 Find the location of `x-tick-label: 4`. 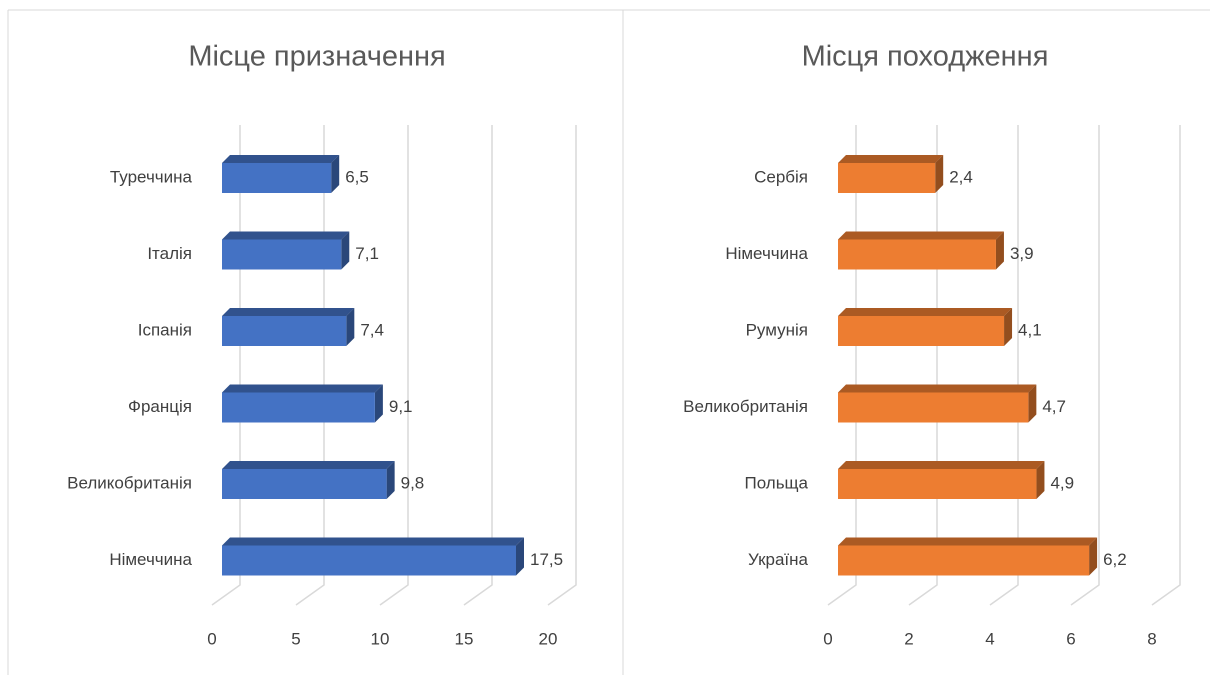

x-tick-label: 4 is located at coordinates (989, 638).